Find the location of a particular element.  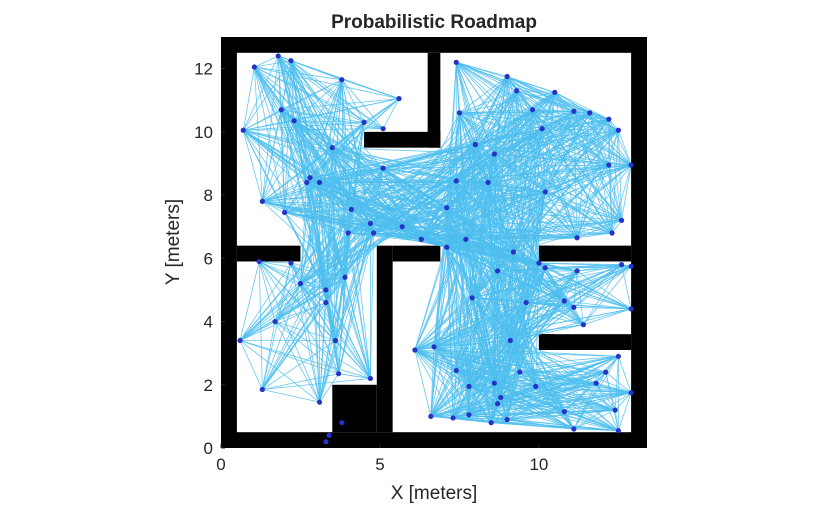

y-tick-label-1: 2 is located at coordinates (208, 385).